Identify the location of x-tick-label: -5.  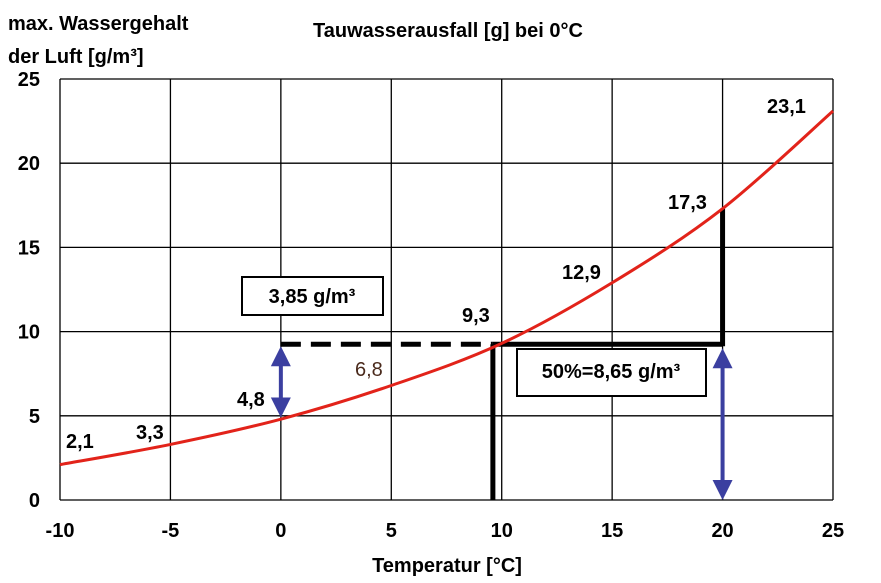
(171, 531).